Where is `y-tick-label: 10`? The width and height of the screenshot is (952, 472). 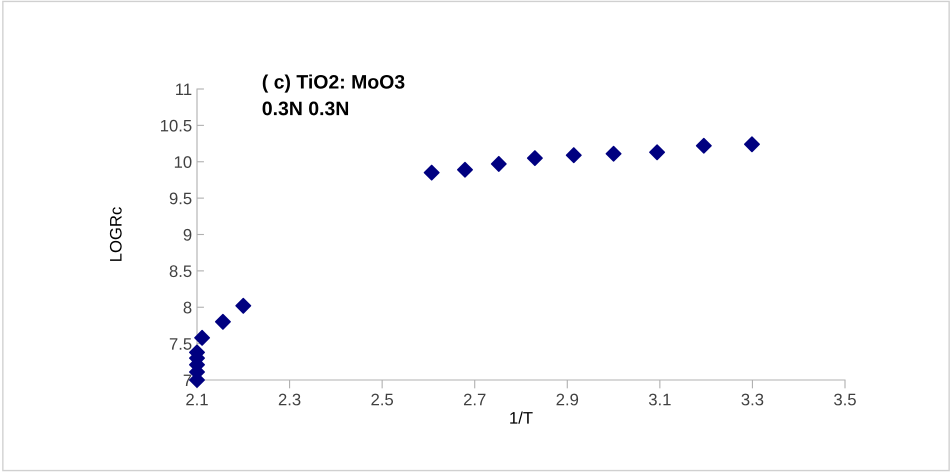
y-tick-label: 10 is located at coordinates (183, 162).